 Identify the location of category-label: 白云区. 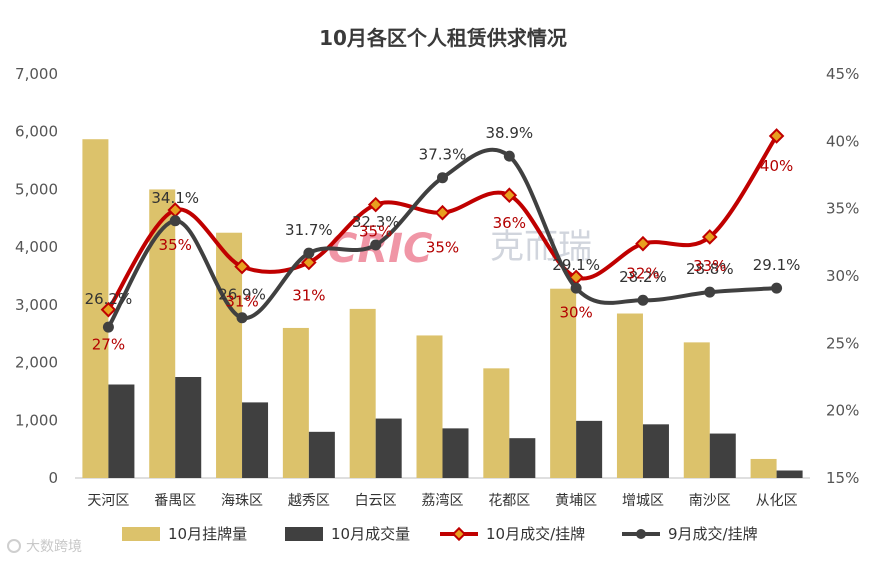
(376, 501).